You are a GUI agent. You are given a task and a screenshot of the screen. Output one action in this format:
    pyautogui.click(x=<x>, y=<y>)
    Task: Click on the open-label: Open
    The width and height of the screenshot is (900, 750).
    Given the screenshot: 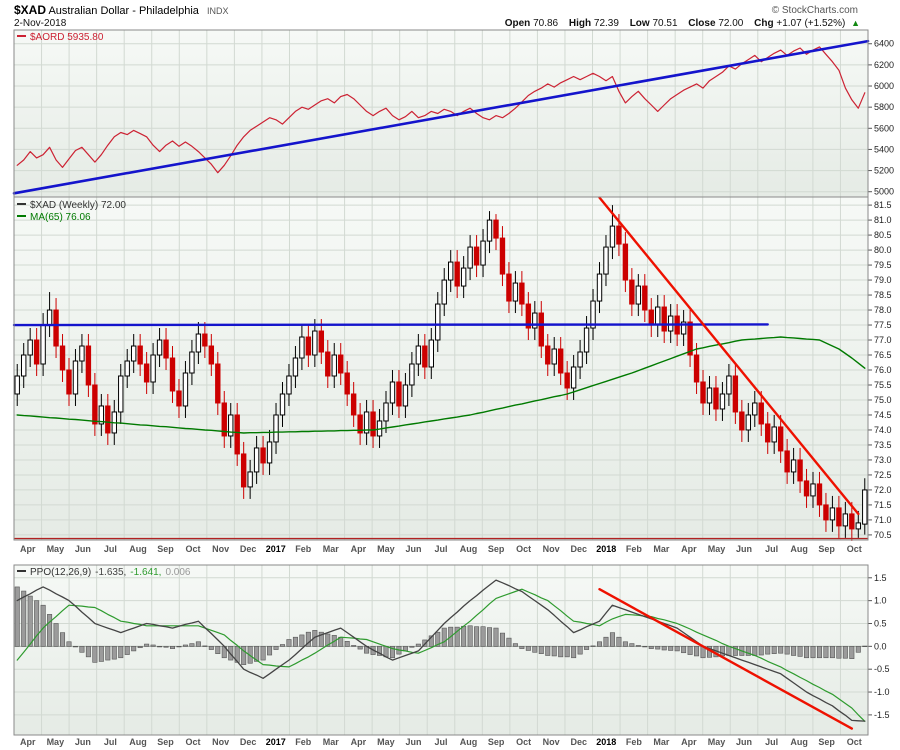 What is the action you would take?
    pyautogui.click(x=517, y=23)
    